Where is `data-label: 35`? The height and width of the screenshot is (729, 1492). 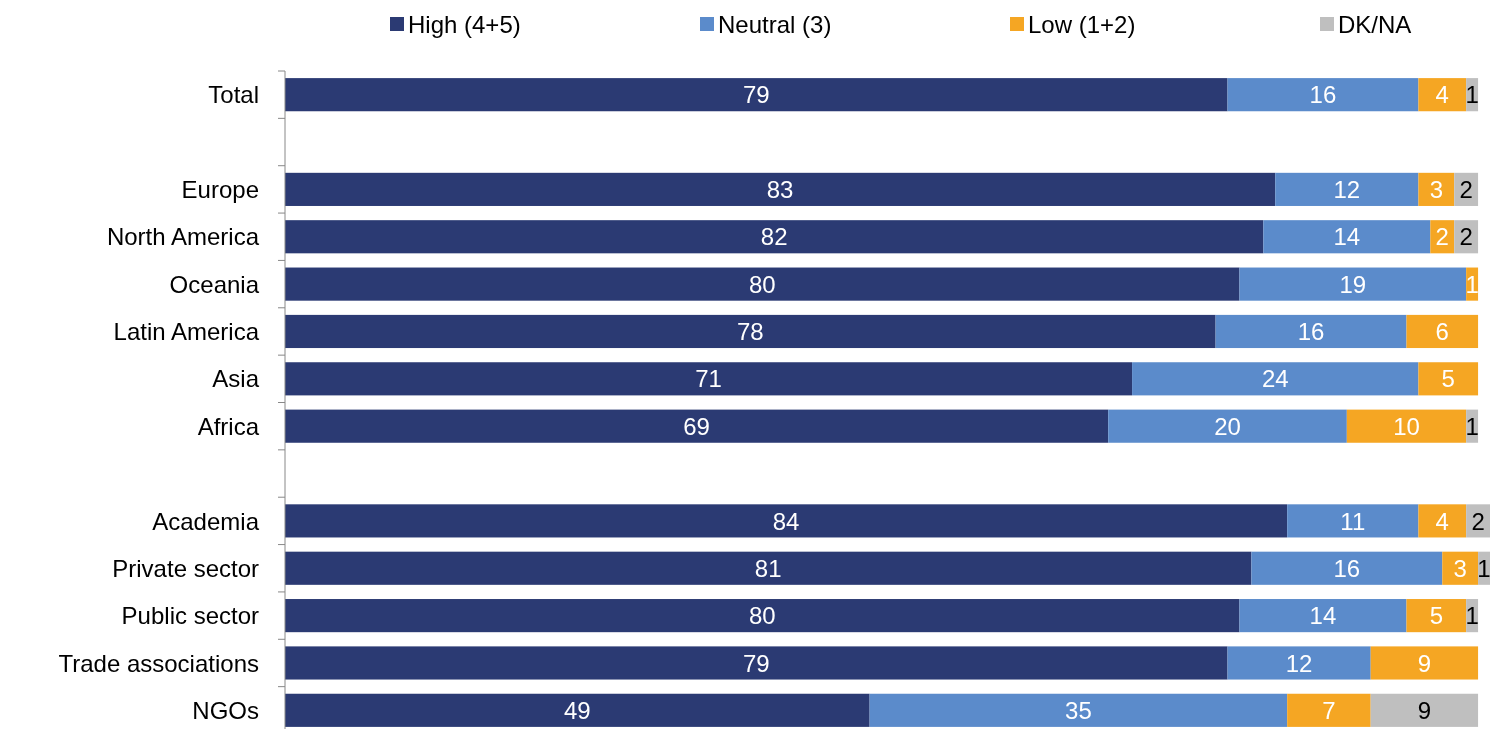 data-label: 35 is located at coordinates (1078, 710).